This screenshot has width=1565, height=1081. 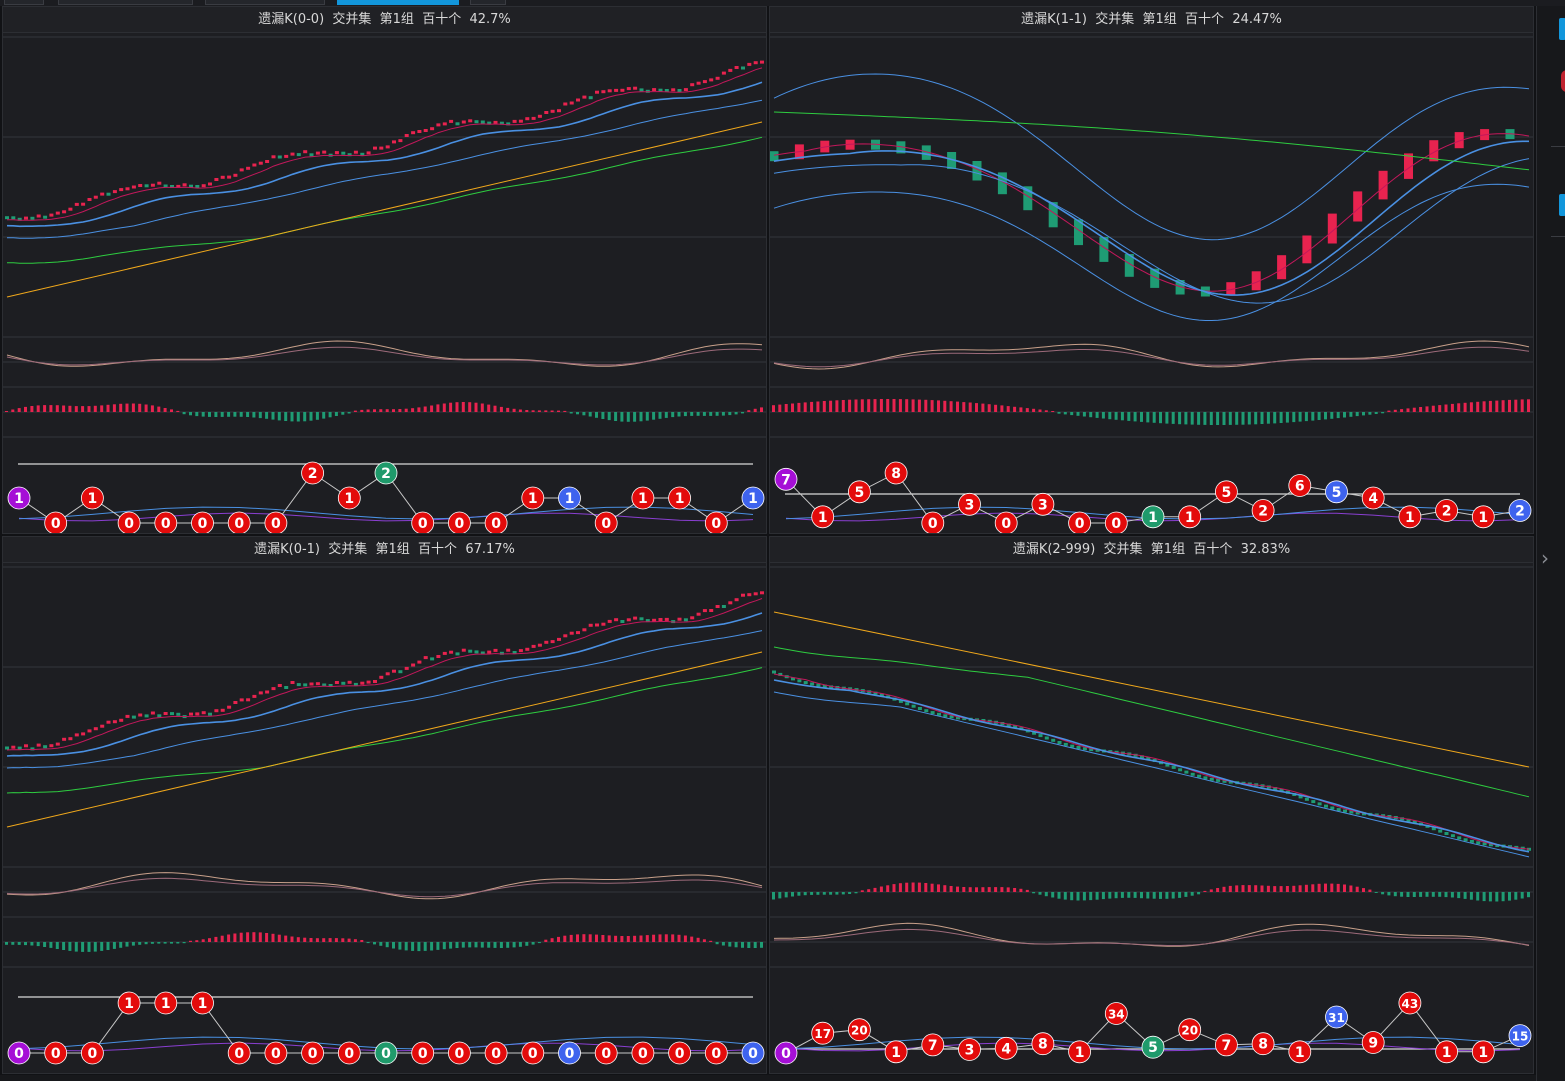 I want to click on count-label: 2, so click(x=313, y=474).